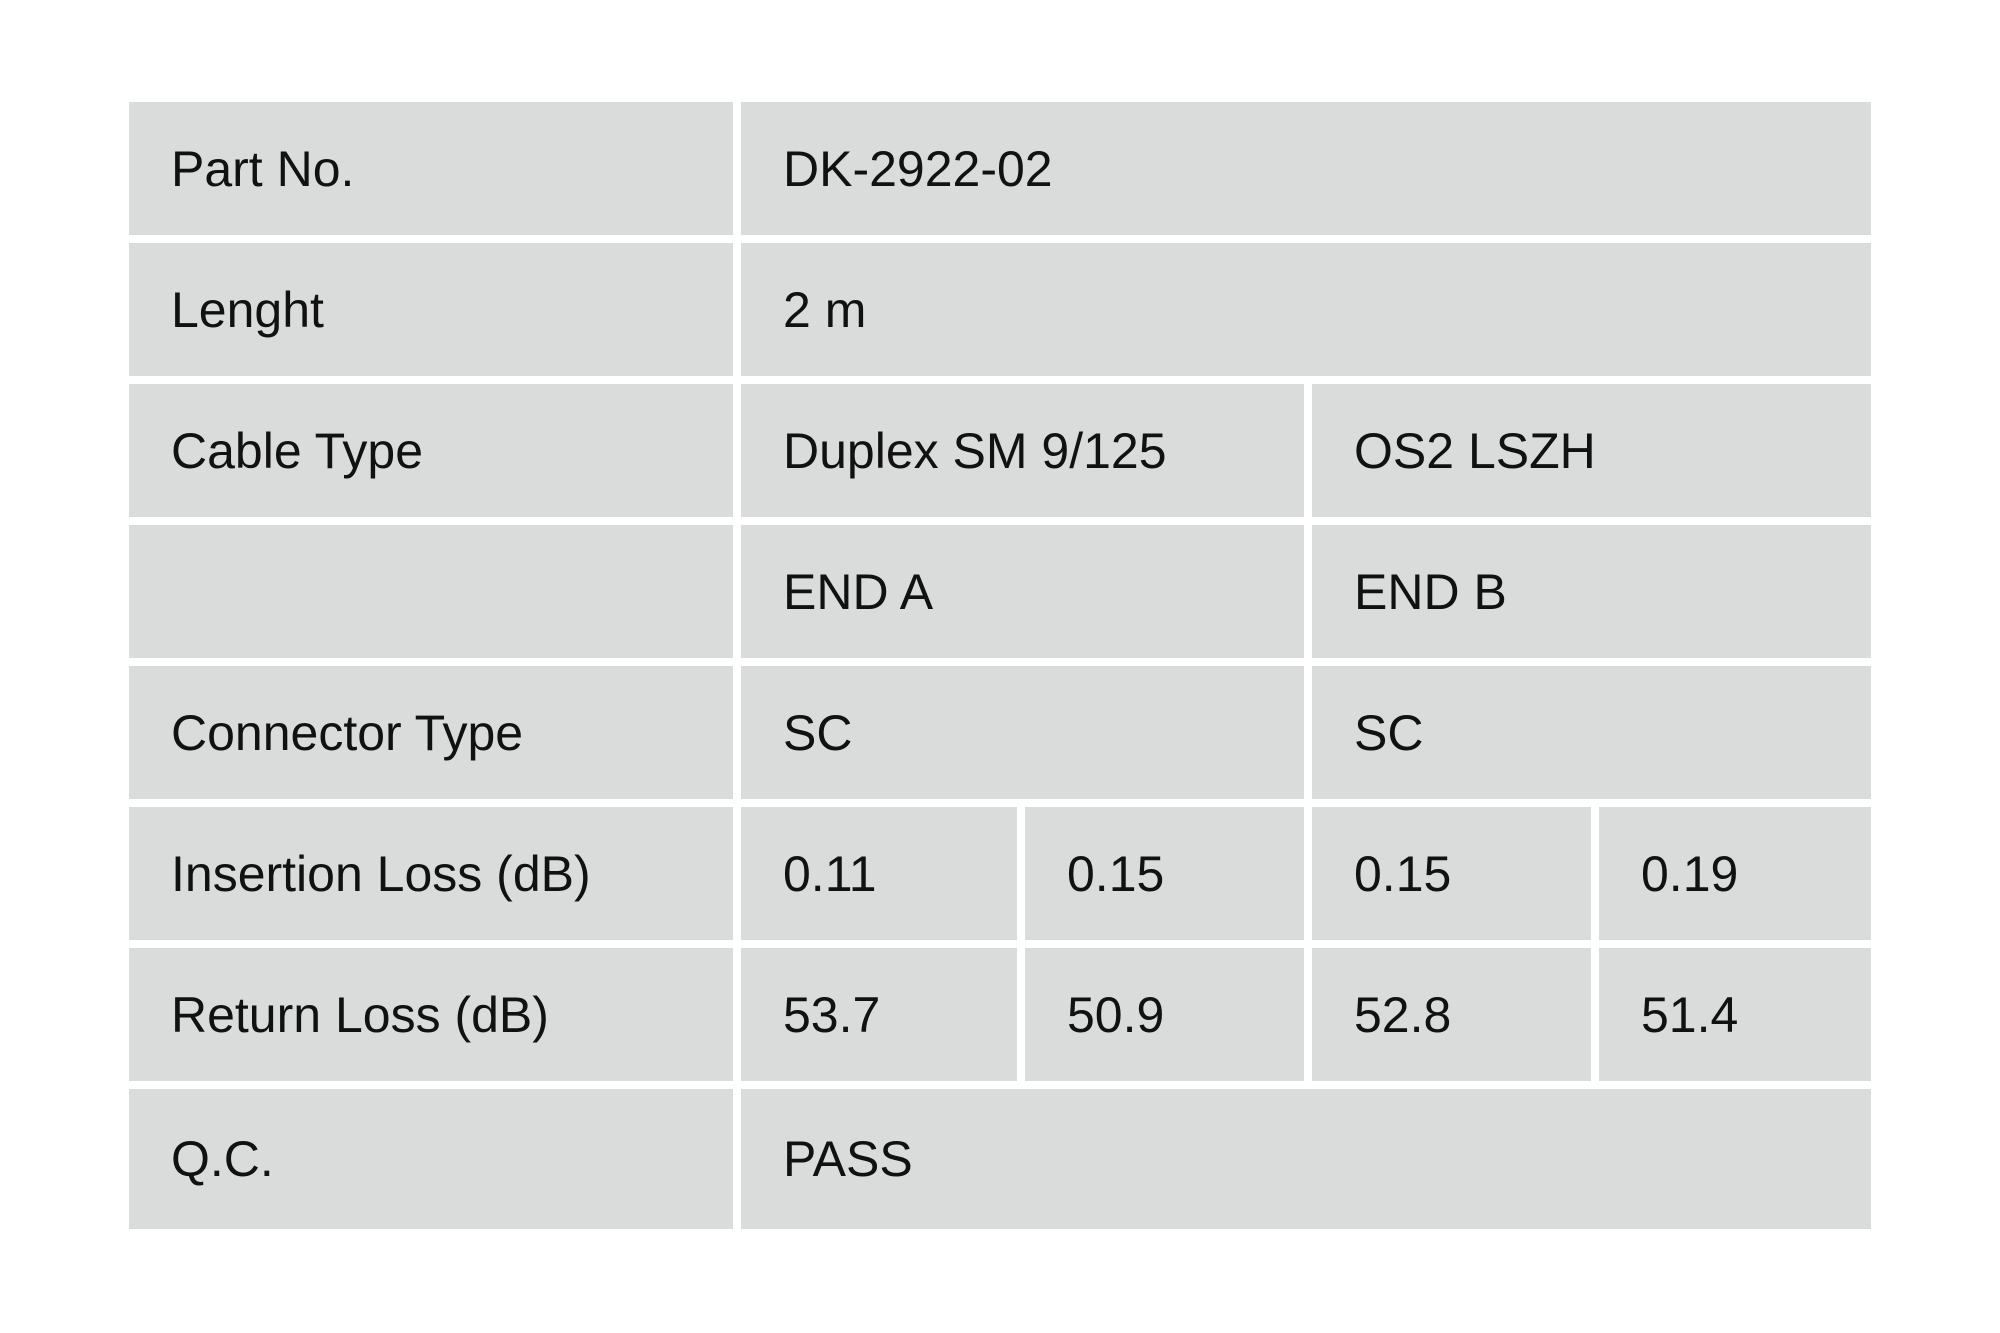 This screenshot has width=2000, height=1333. What do you see at coordinates (1022, 591) in the screenshot?
I see `header-end-a: END A` at bounding box center [1022, 591].